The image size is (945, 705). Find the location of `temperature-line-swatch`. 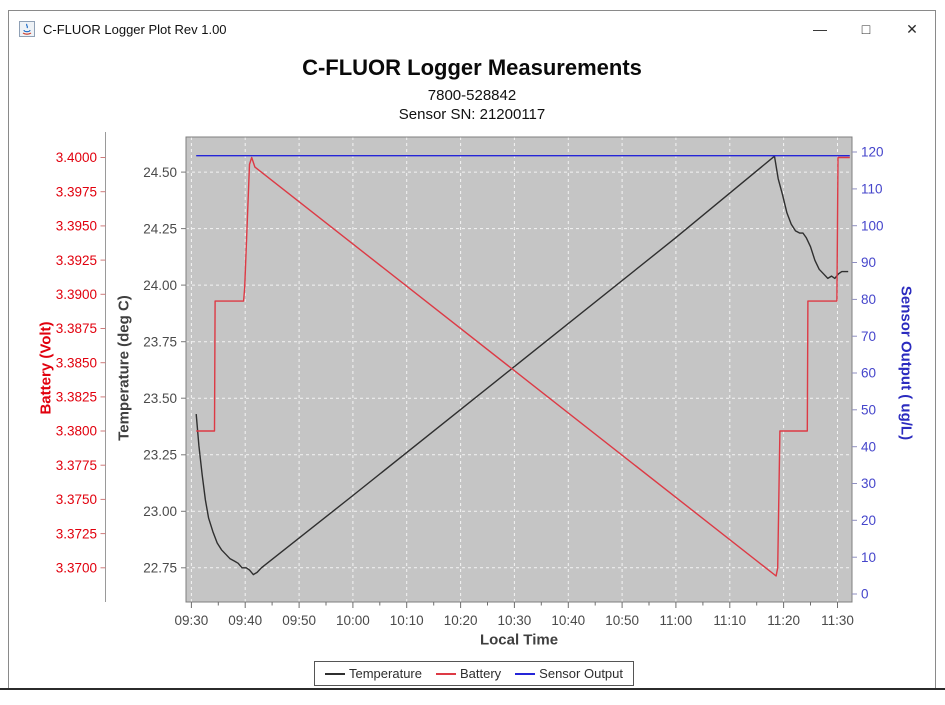

temperature-line-swatch is located at coordinates (335, 673).